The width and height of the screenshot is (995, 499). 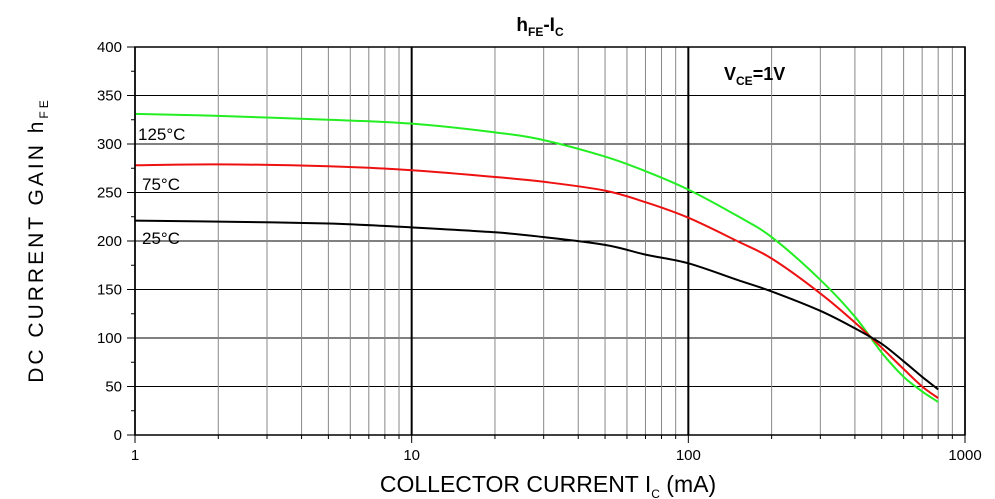 What do you see at coordinates (535, 32) in the screenshot?
I see `title-main-sub: FE` at bounding box center [535, 32].